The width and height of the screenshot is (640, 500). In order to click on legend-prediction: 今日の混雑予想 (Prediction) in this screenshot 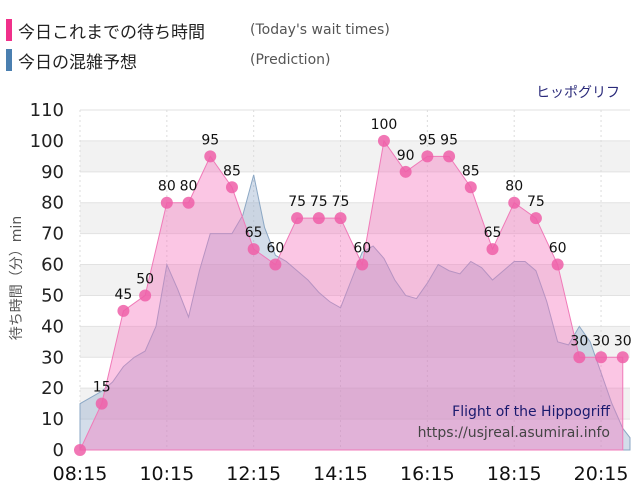, I will do `click(168, 60)`.